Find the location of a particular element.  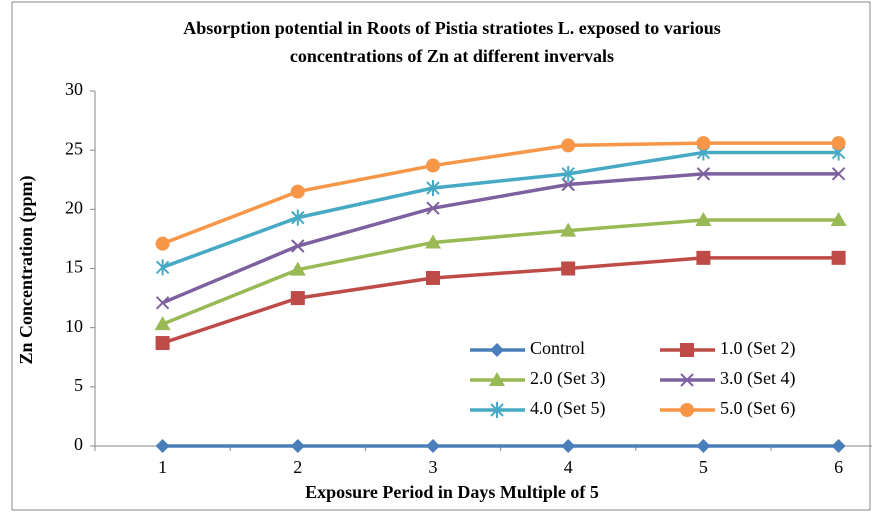

series-line is located at coordinates (500, 300).